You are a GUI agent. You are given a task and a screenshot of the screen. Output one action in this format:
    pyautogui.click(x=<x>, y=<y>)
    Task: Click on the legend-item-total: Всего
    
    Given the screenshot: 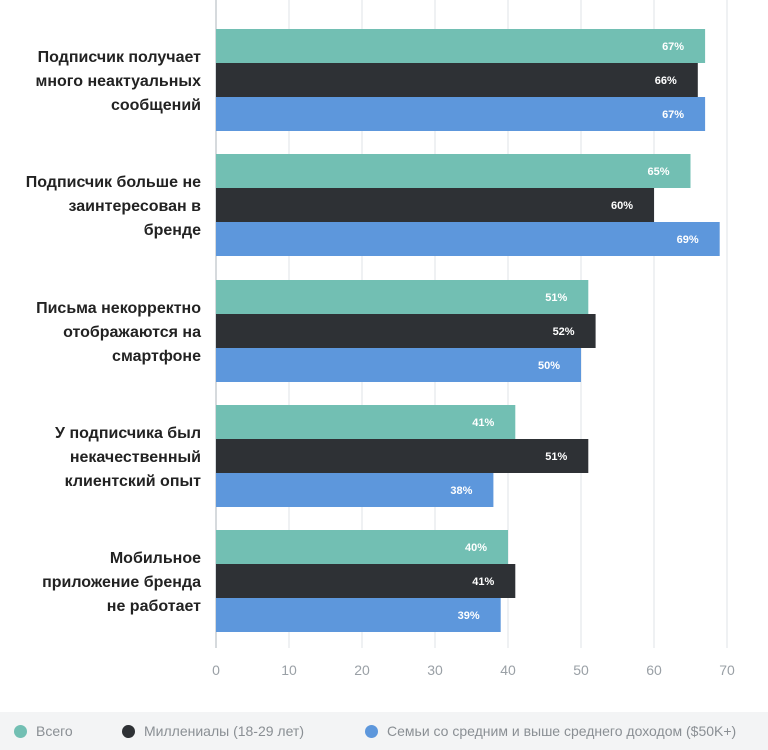 What is the action you would take?
    pyautogui.click(x=43, y=731)
    